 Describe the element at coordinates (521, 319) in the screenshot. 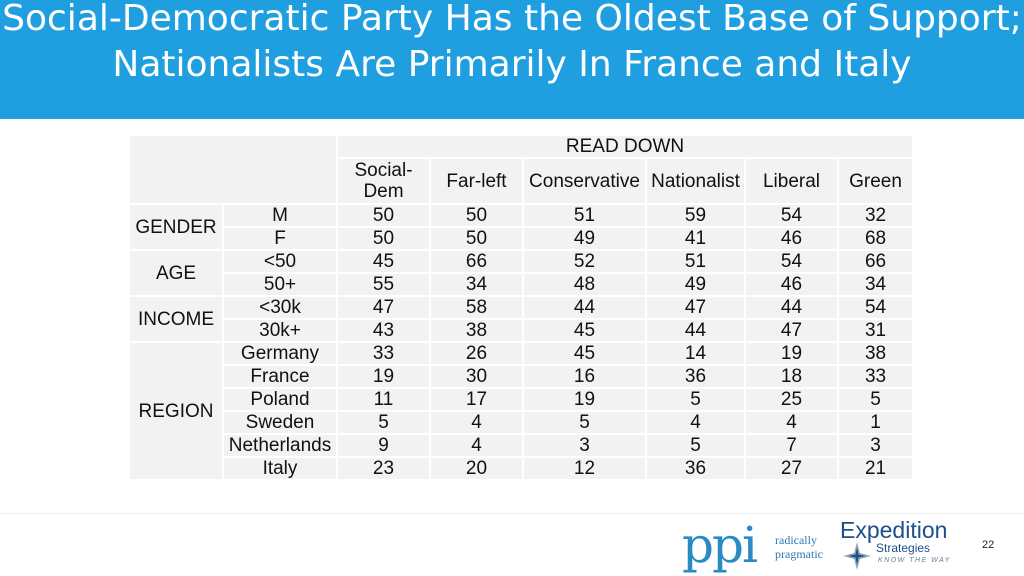

I see `table-row: INCOME <30k 47 58 44 47 44 54` at that location.